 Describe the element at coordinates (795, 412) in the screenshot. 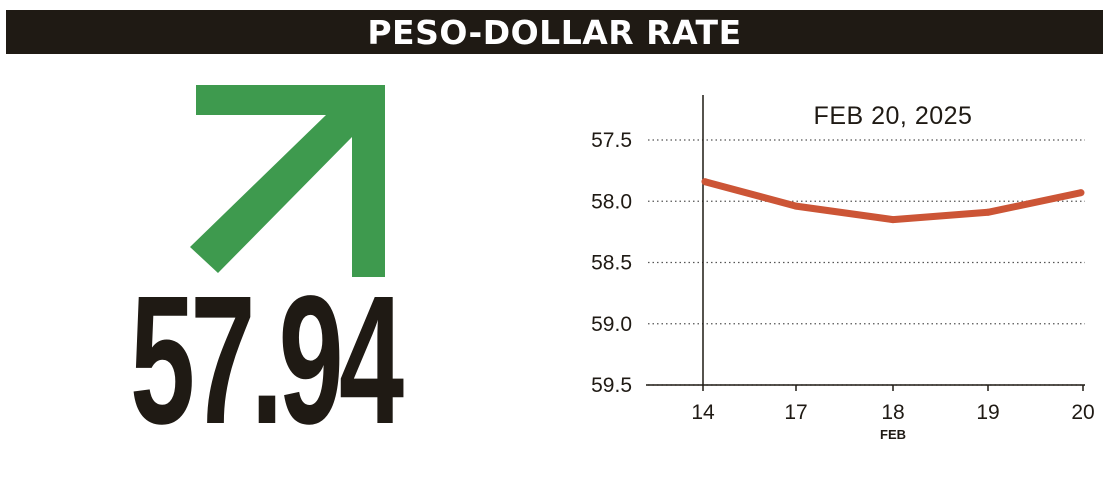

I see `x-tick-label: 17` at that location.